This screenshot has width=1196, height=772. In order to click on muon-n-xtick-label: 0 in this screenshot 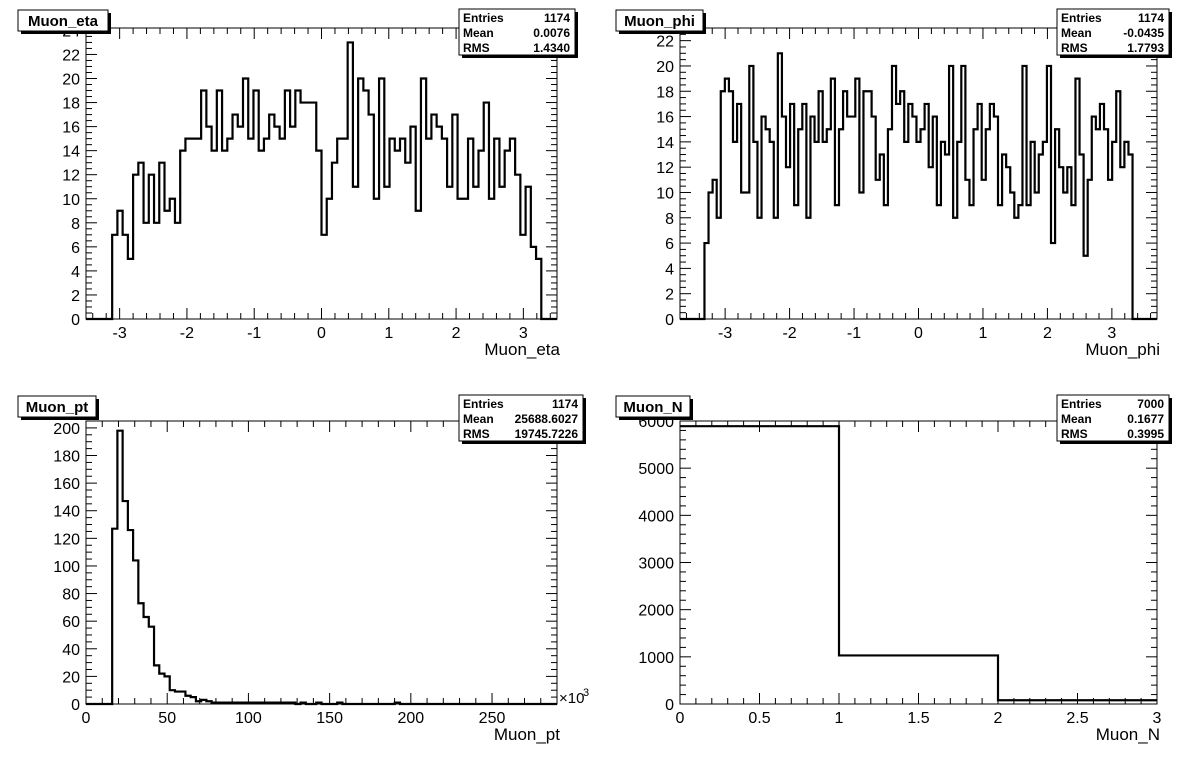, I will do `click(680, 718)`.